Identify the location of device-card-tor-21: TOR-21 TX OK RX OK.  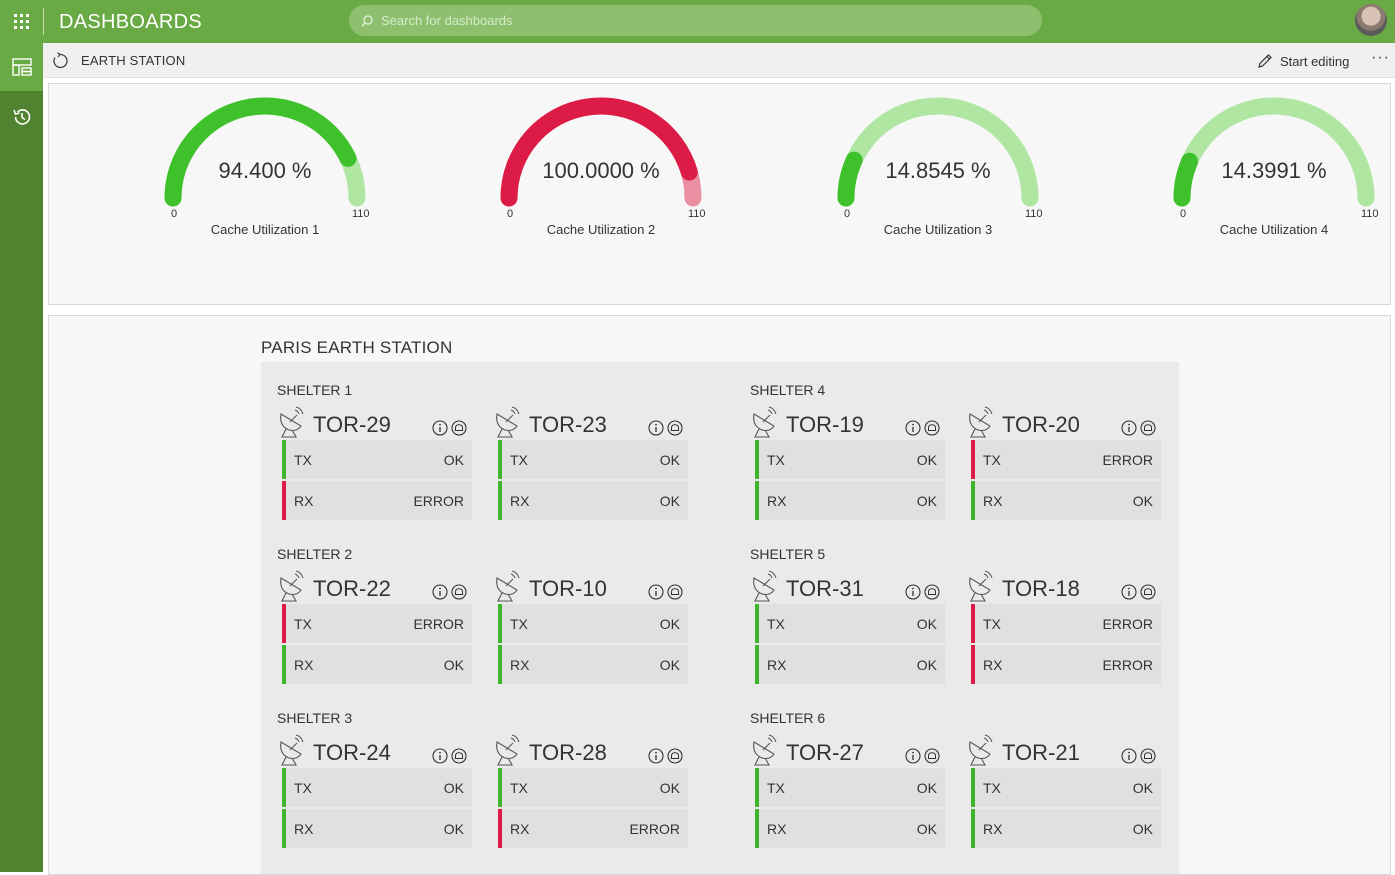
(1063, 794).